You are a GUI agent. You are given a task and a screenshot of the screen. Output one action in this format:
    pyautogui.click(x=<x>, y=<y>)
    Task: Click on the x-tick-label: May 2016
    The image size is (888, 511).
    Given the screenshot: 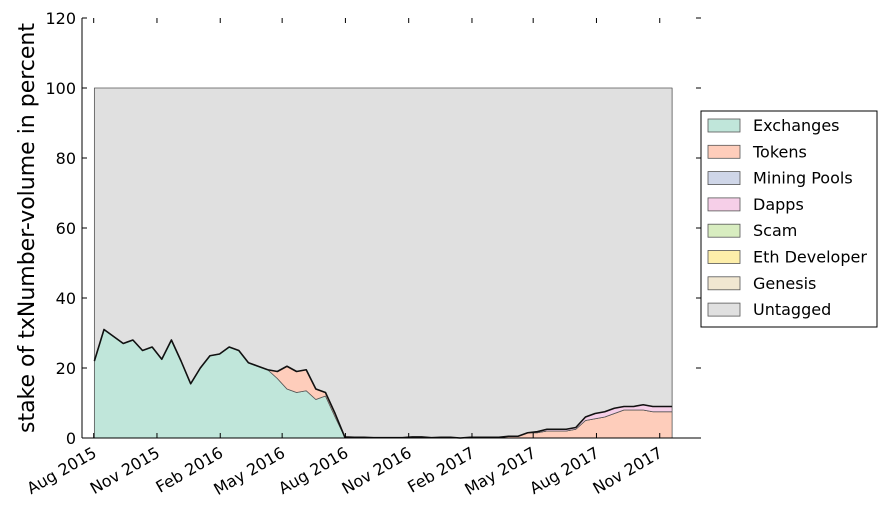 What is the action you would take?
    pyautogui.click(x=249, y=471)
    